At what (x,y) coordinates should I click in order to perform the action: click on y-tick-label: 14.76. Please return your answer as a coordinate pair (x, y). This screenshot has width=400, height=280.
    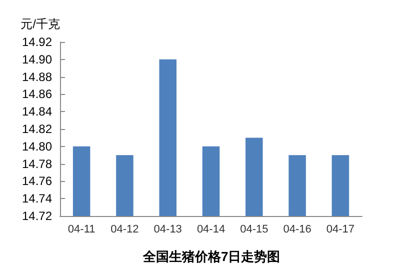
    Looking at the image, I should click on (37, 181).